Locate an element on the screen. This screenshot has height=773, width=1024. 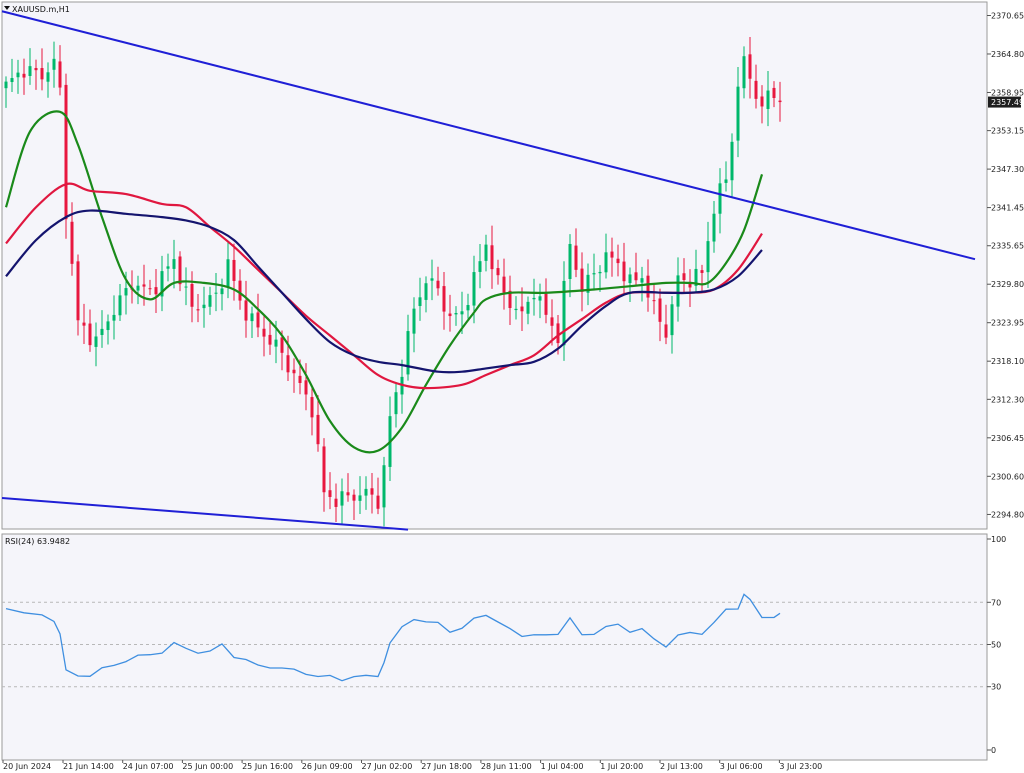
rsi-tick-label: 50 is located at coordinates (996, 645).